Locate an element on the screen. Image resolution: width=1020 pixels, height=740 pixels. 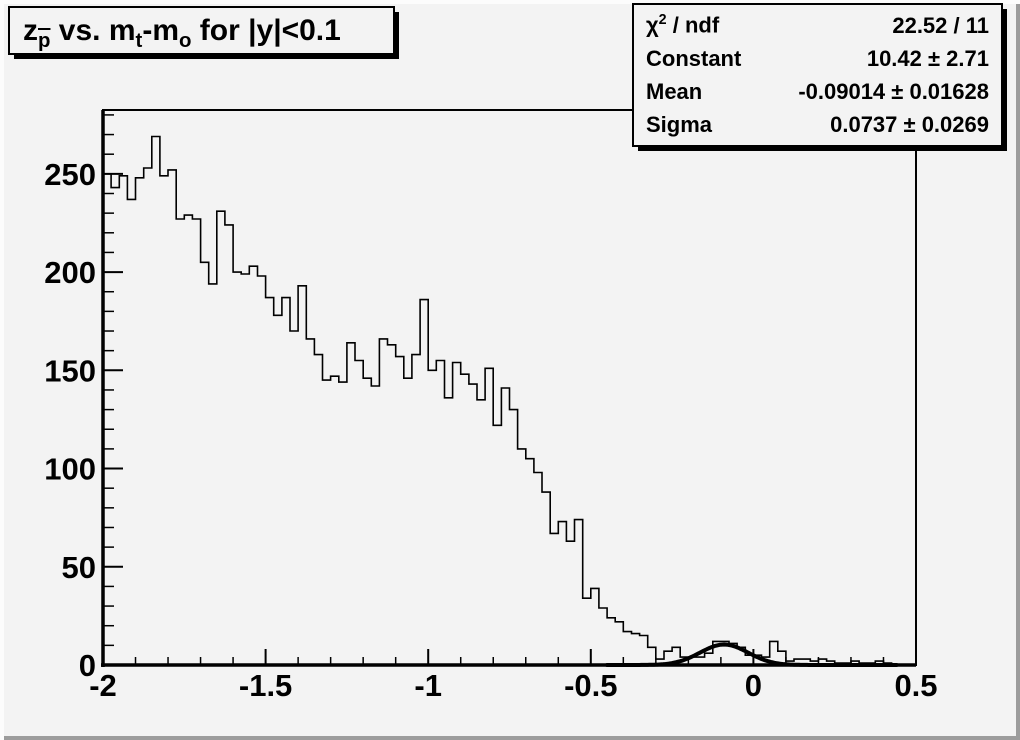
plot-title: zp vs. mt-mo for |y|<0.1 is located at coordinates (182, 32).